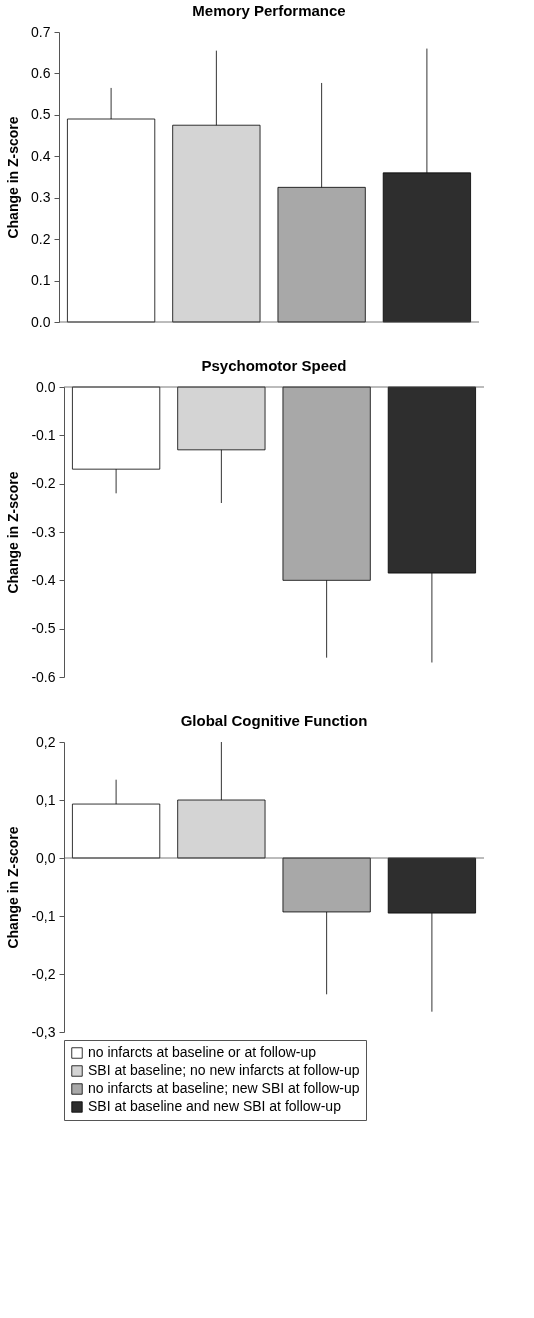  Describe the element at coordinates (274, 365) in the screenshot. I see `chart-title: Psychomotor Speed` at that location.